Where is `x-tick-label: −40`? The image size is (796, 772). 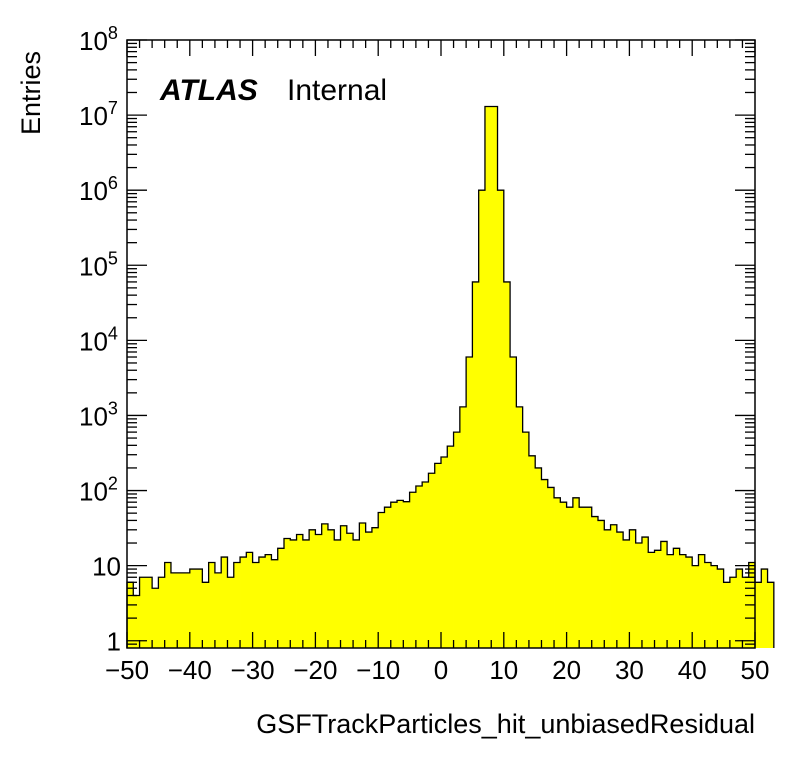
x-tick-label: −40 is located at coordinates (190, 670).